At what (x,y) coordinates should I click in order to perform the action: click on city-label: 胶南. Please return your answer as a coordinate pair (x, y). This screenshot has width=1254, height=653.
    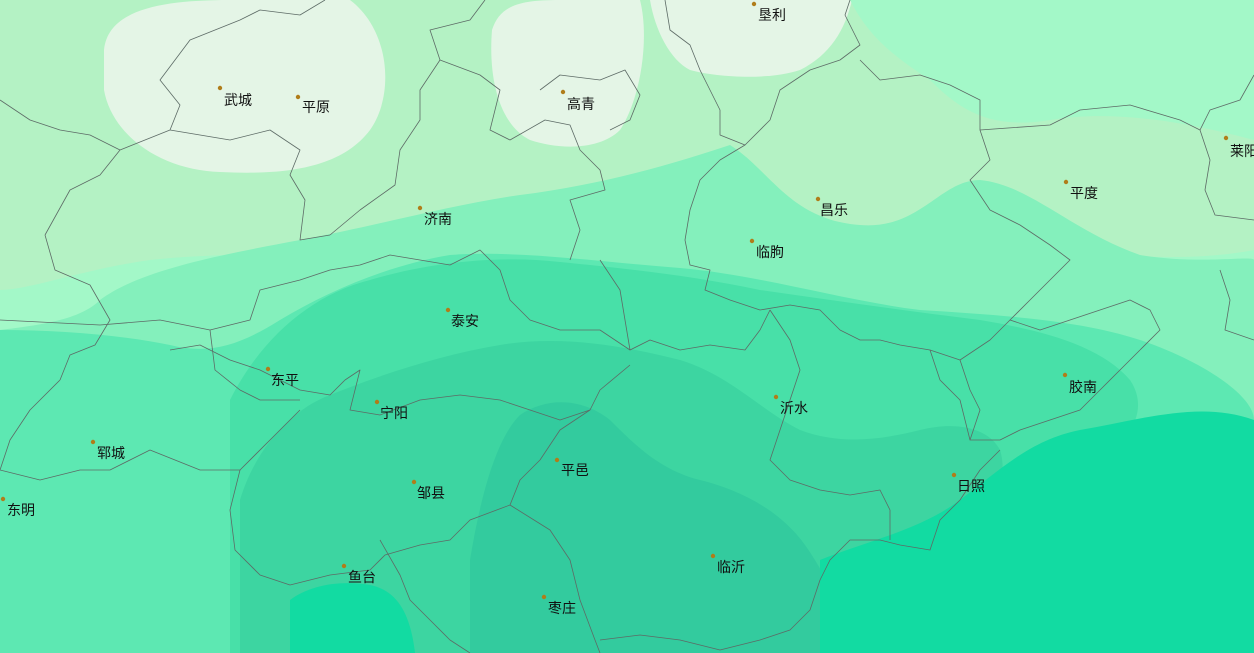
    Looking at the image, I should click on (1083, 387).